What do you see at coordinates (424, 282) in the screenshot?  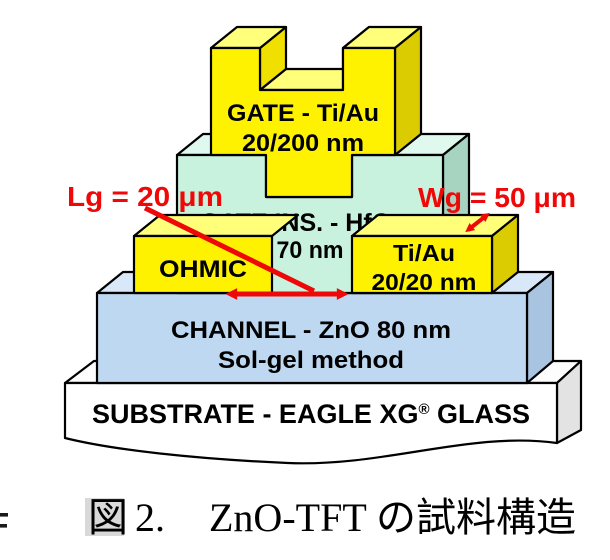 I see `contact-label-line2: 20/20 nm` at bounding box center [424, 282].